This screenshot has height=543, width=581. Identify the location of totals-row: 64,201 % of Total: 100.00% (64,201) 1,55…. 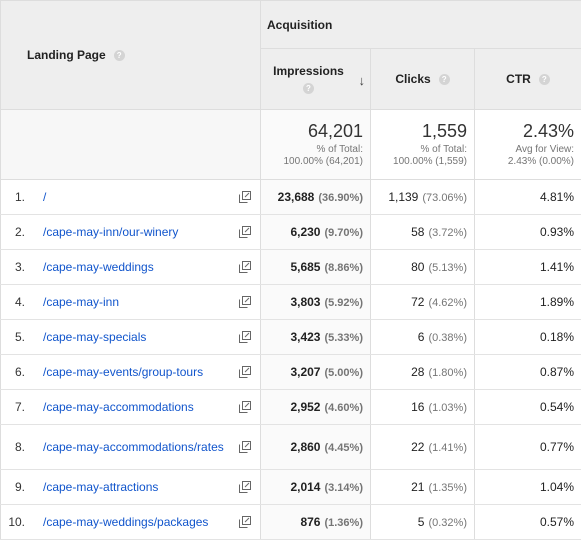
(290, 144).